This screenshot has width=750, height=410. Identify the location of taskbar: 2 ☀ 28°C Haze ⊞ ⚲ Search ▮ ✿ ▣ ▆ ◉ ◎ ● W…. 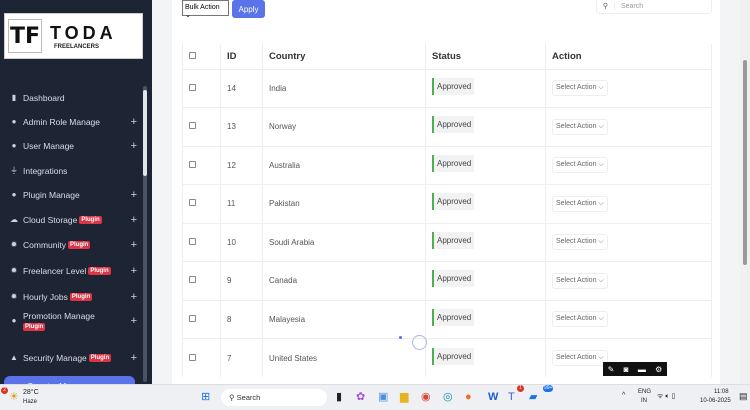
(375, 397).